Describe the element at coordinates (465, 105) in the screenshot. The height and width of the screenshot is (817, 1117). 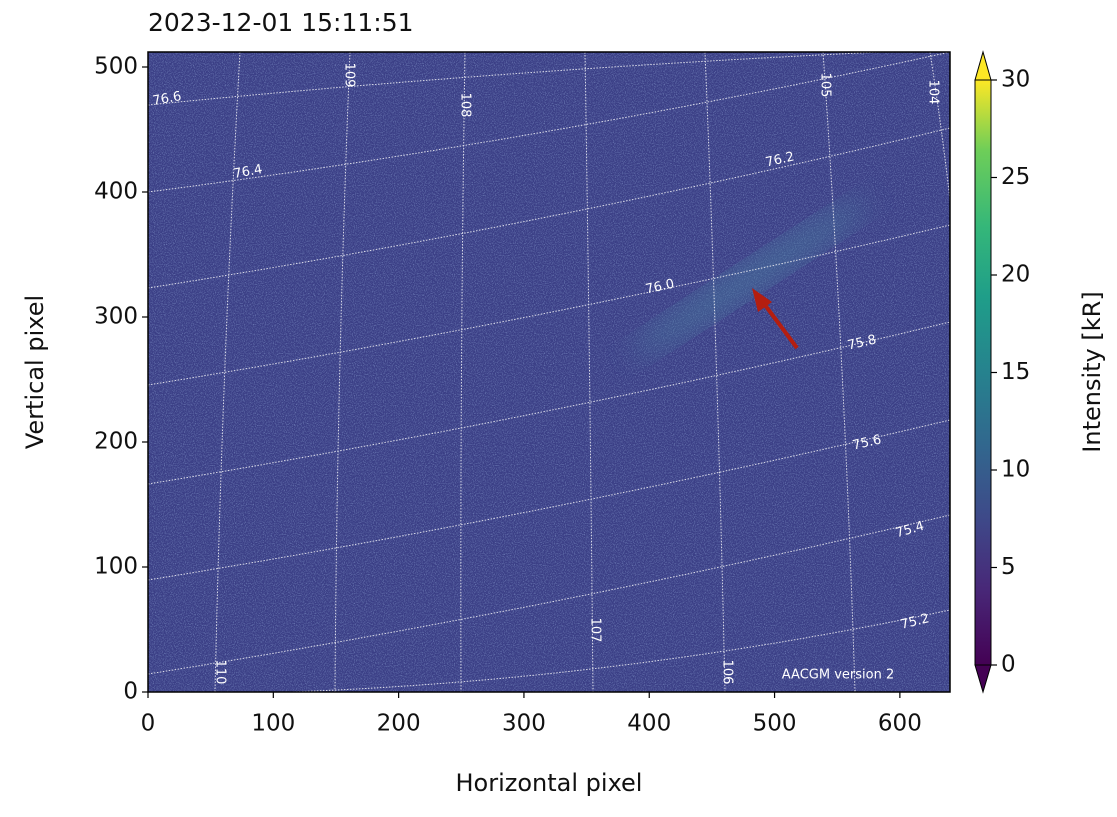
I see `longitude-label: 108` at that location.